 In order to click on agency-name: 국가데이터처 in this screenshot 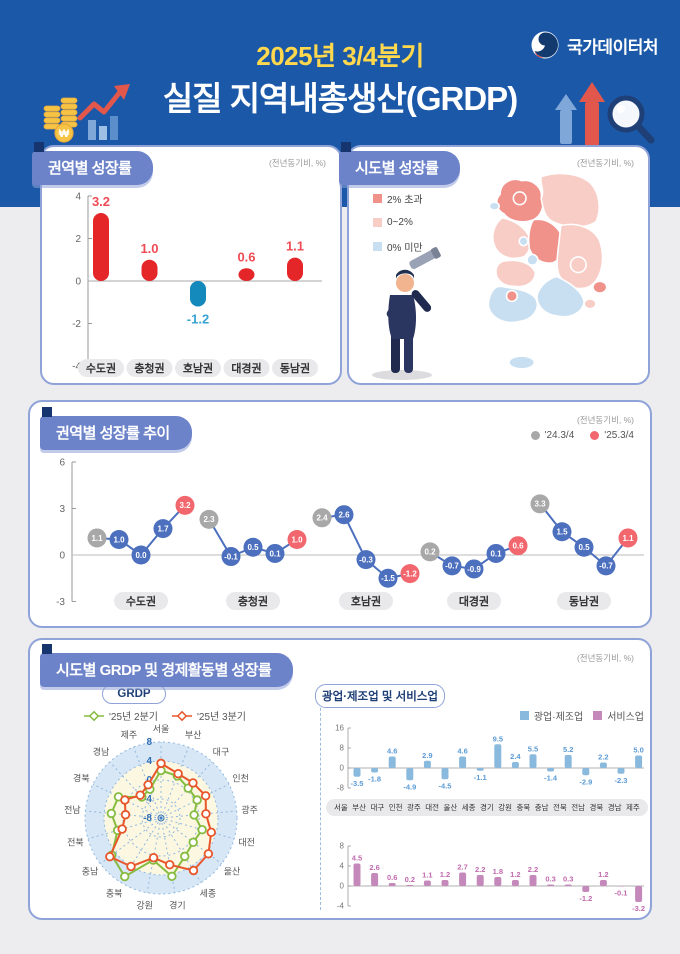, I will do `click(612, 47)`.